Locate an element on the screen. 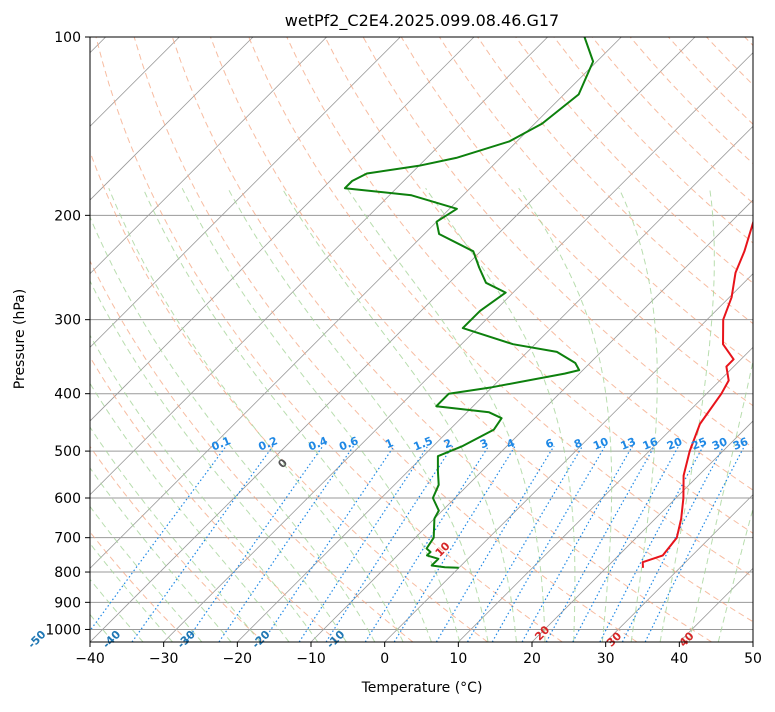 The width and height of the screenshot is (775, 712). x-tick-label: −10 is located at coordinates (311, 659).